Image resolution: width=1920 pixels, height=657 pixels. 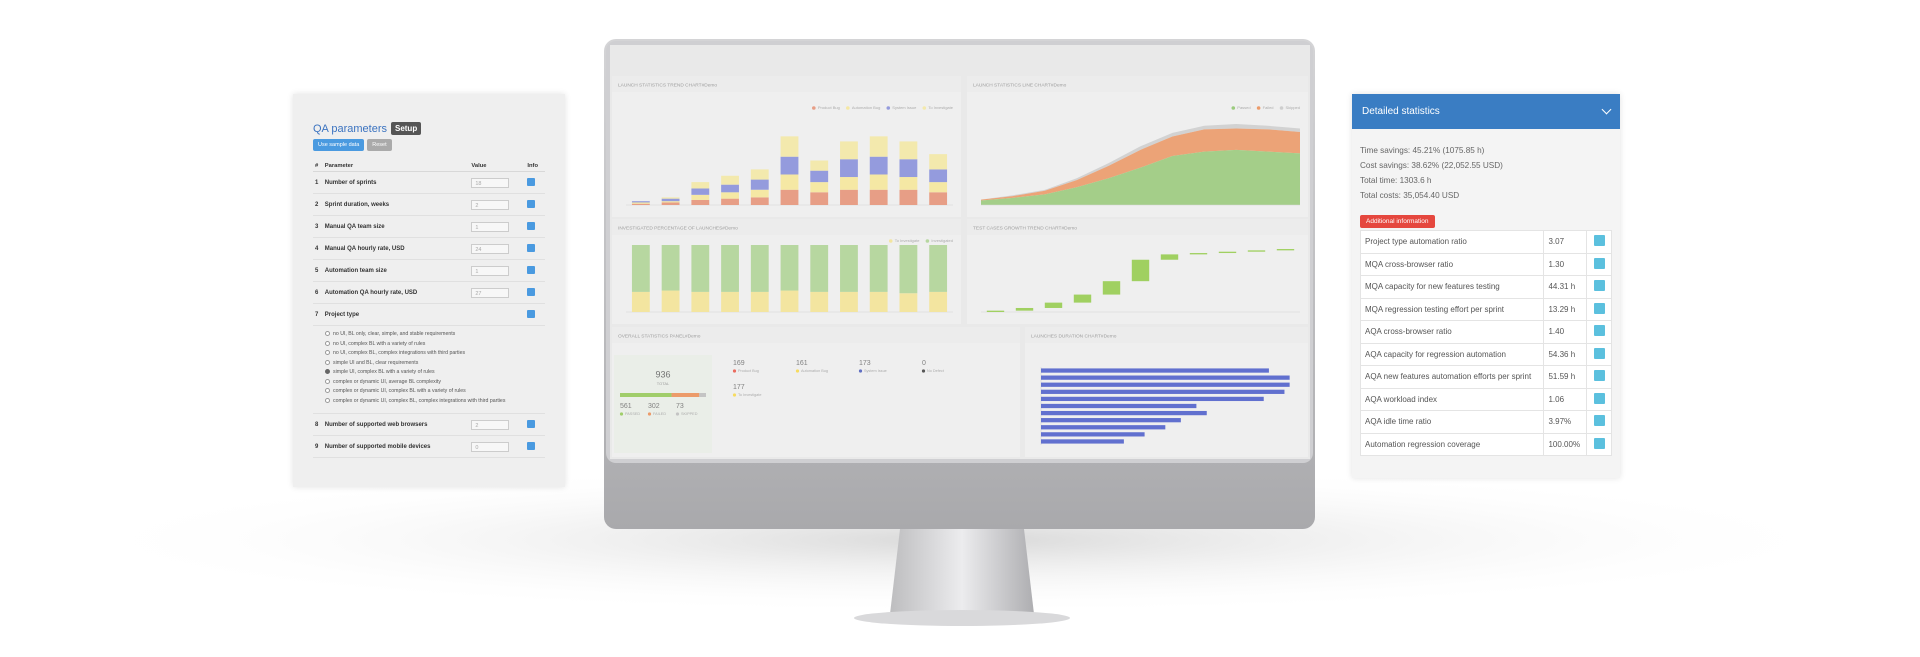 I want to click on defect-label: No Defect, so click(x=936, y=371).